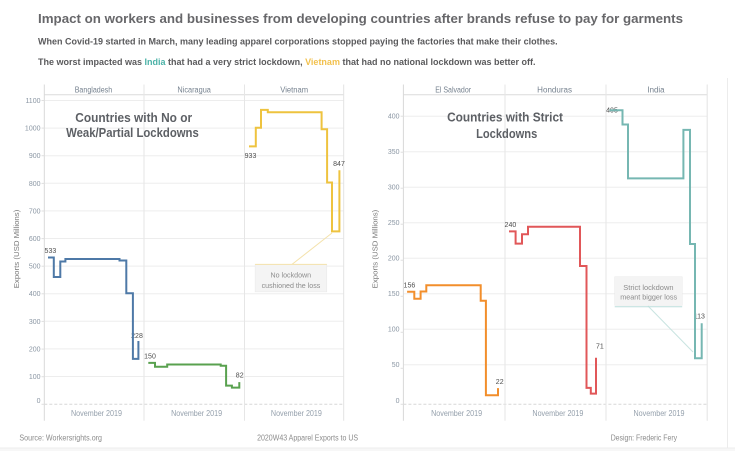  What do you see at coordinates (648, 287) in the screenshot?
I see `svg-text: Strict lockdown` at bounding box center [648, 287].